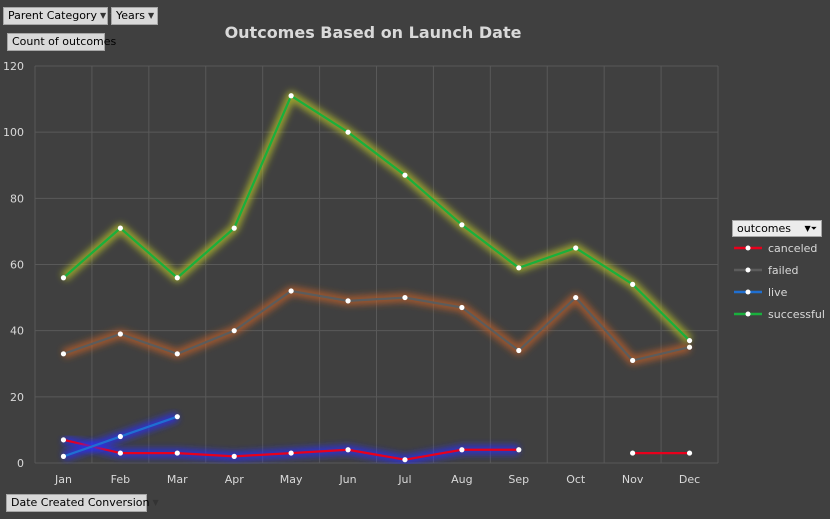 This screenshot has height=519, width=830. I want to click on legend-item-successful: successful, so click(779, 314).